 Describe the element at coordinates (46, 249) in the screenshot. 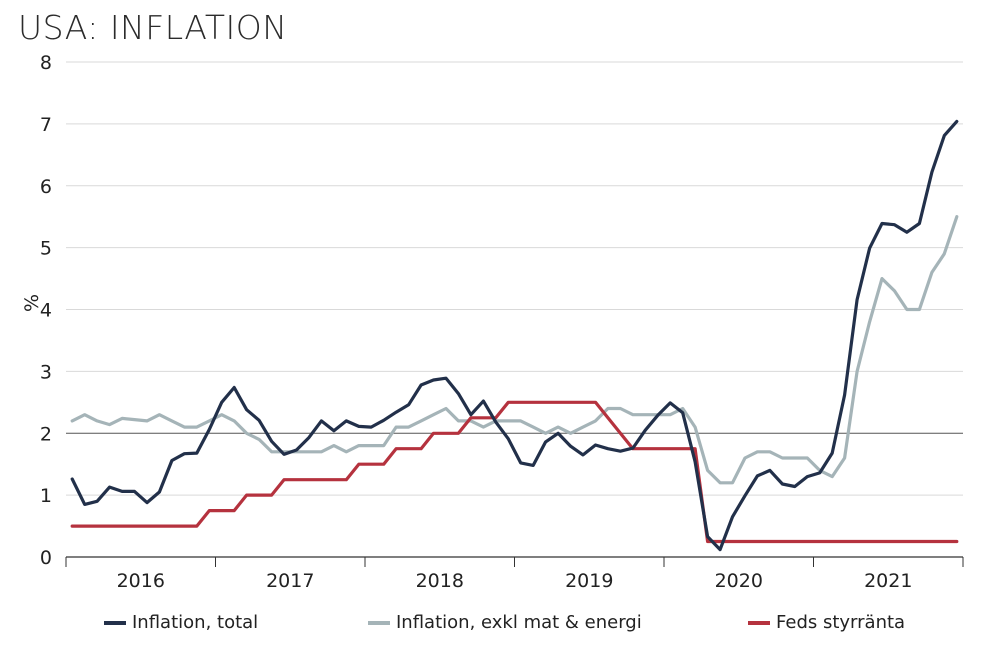

I see `y-tick-label: 5` at that location.